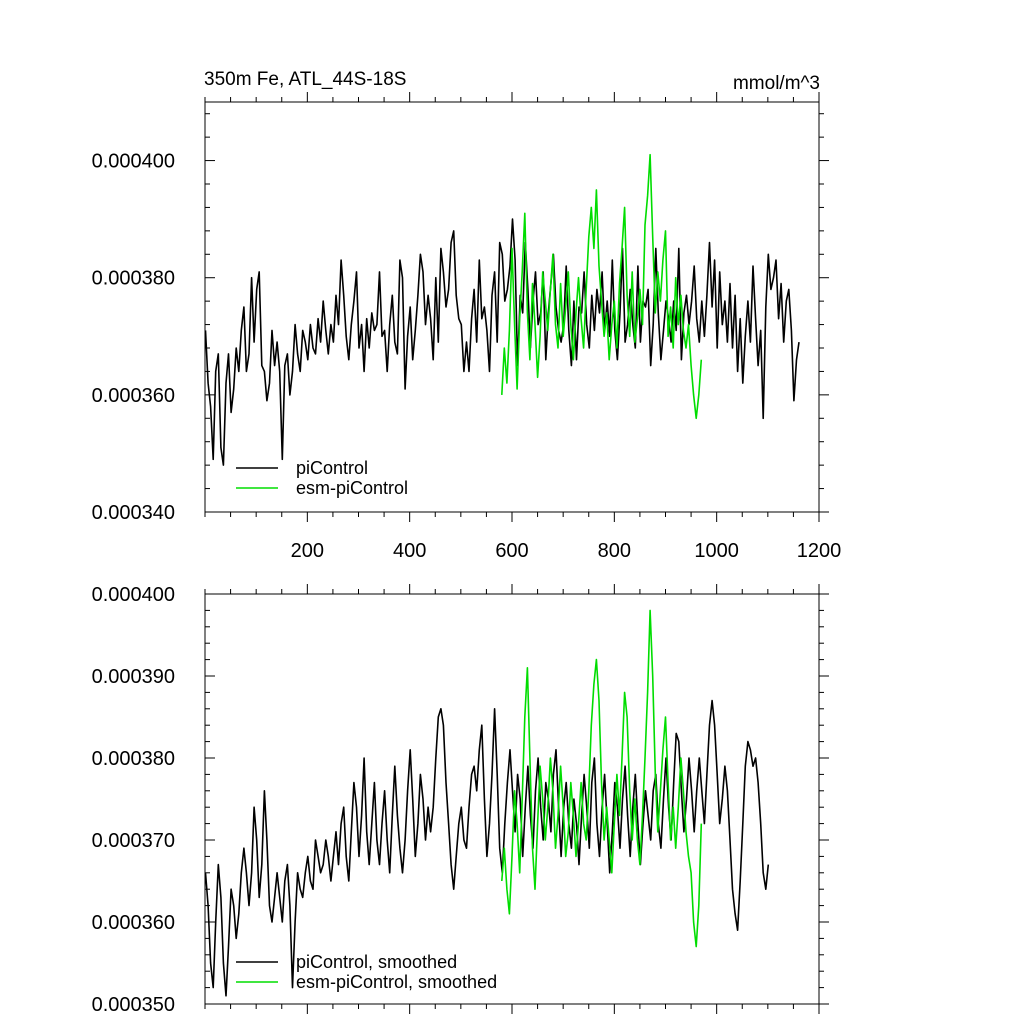 Image resolution: width=1024 pixels, height=1024 pixels. I want to click on x-tick-label: 600, so click(511, 551).